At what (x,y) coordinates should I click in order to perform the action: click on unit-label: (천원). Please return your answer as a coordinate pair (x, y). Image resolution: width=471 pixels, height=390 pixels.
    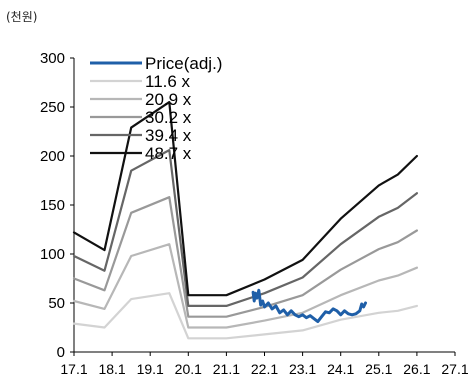
    Looking at the image, I should click on (22, 17).